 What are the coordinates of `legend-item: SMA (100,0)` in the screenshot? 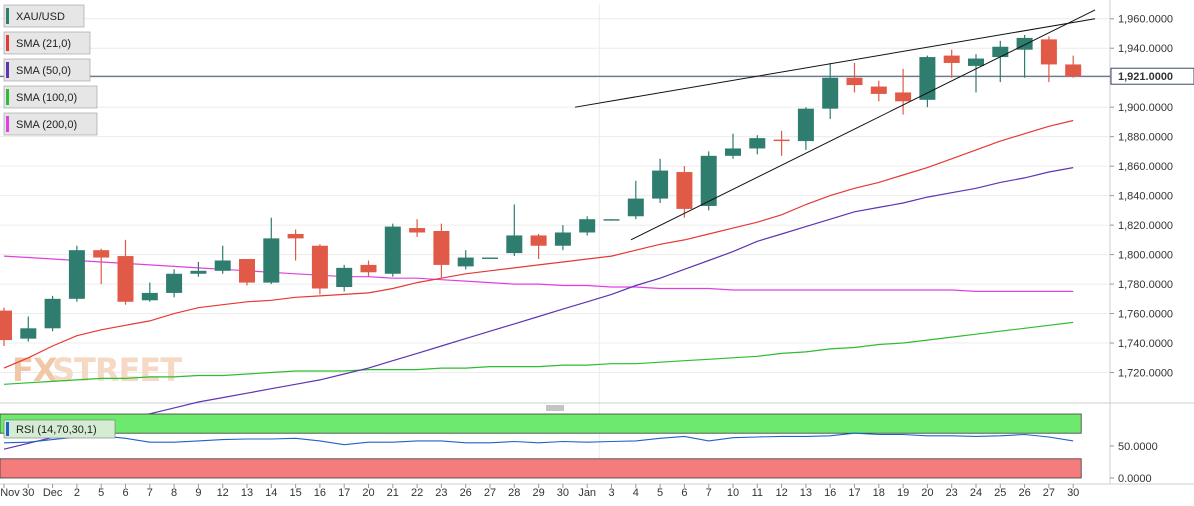 It's located at (50, 97).